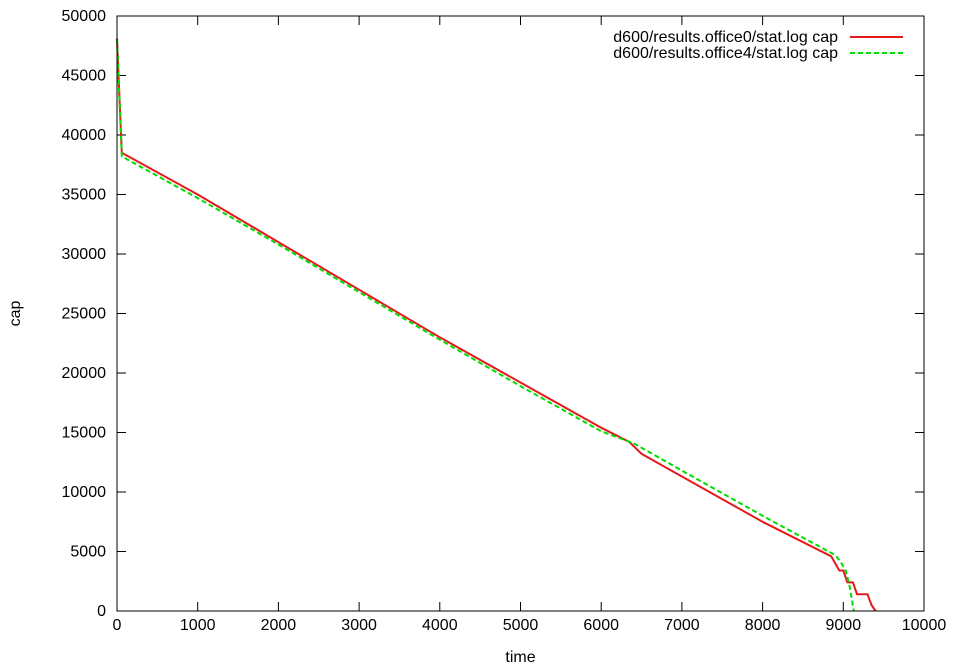 This screenshot has height=667, width=958. I want to click on y-tick-label: 25000, so click(84, 314).